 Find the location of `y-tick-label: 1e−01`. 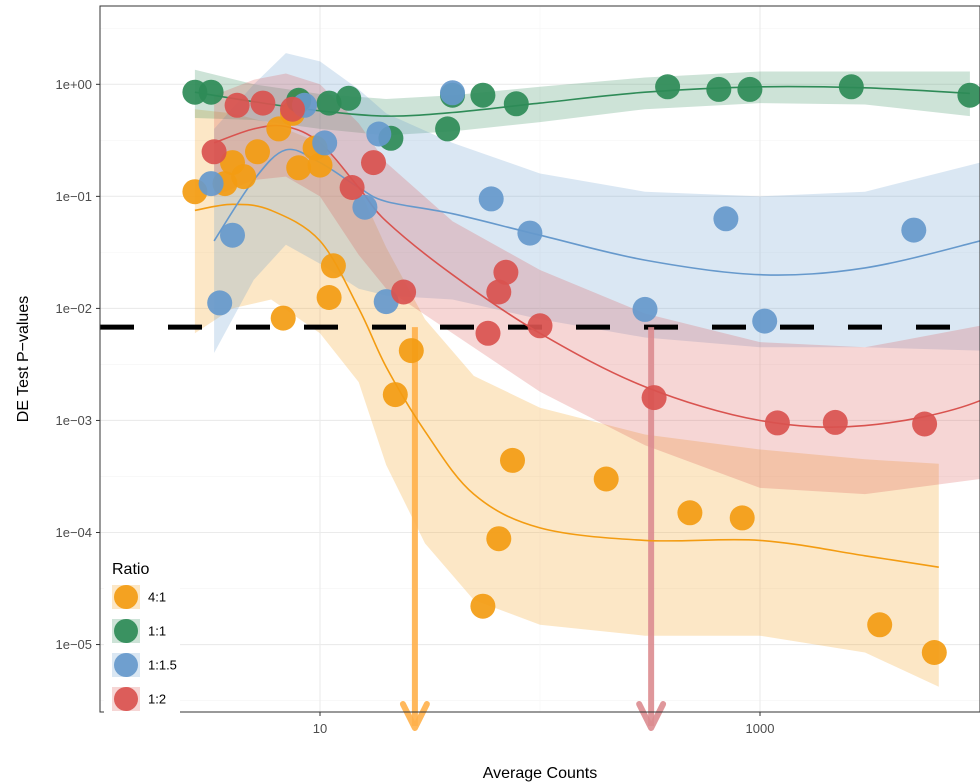

y-tick-label: 1e−01 is located at coordinates (73, 196).